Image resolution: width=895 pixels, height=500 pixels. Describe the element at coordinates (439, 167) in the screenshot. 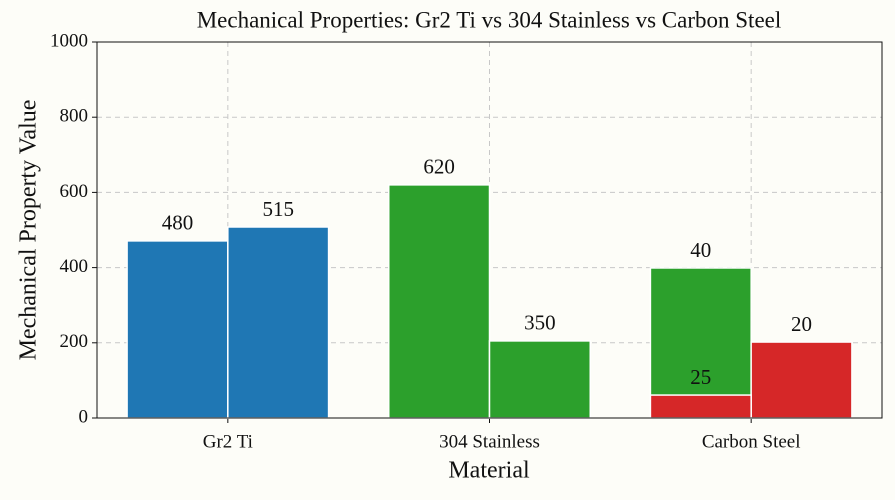

I see `bar-annotation: 620` at that location.